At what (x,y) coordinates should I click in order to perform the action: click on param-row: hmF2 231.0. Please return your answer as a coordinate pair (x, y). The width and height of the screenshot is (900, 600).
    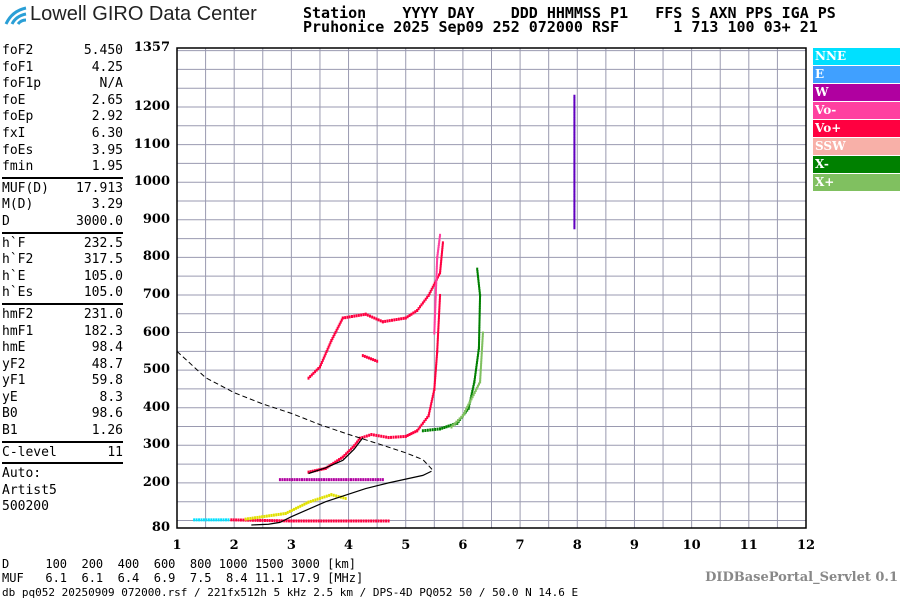
    Looking at the image, I should click on (62, 315).